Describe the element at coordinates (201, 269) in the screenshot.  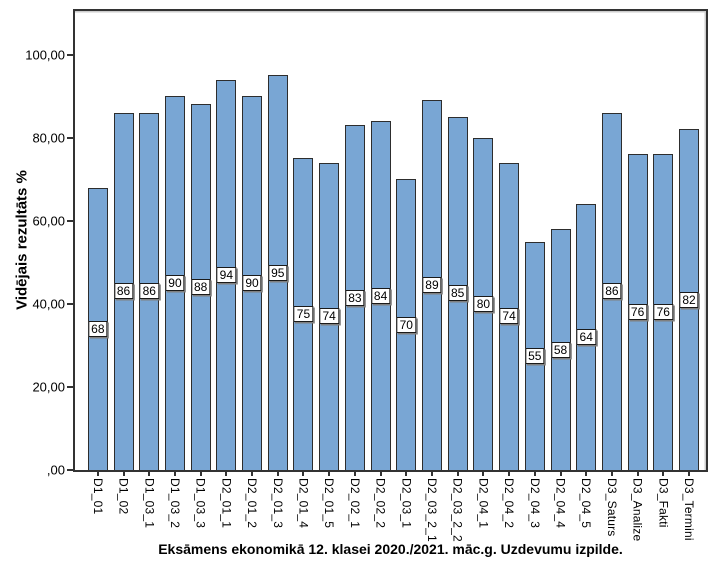
I see `bar-slot: 88 D1_03_3` at that location.